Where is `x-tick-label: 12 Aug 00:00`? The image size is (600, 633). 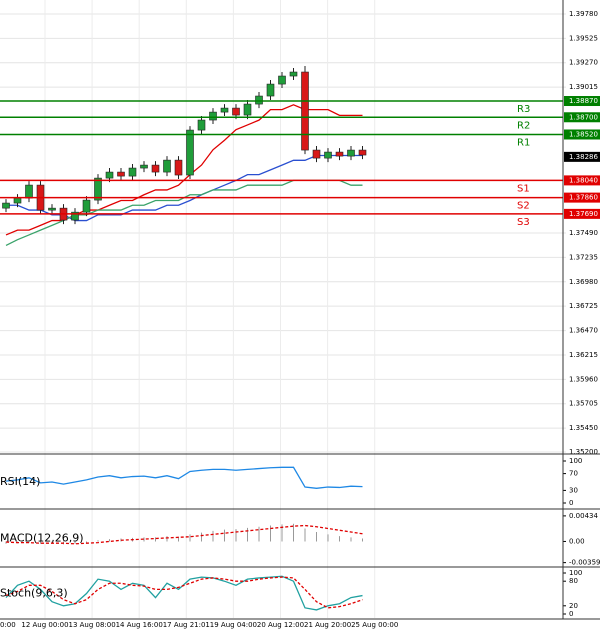 x-tick-label: 12 Aug 00:00 is located at coordinates (44, 625).